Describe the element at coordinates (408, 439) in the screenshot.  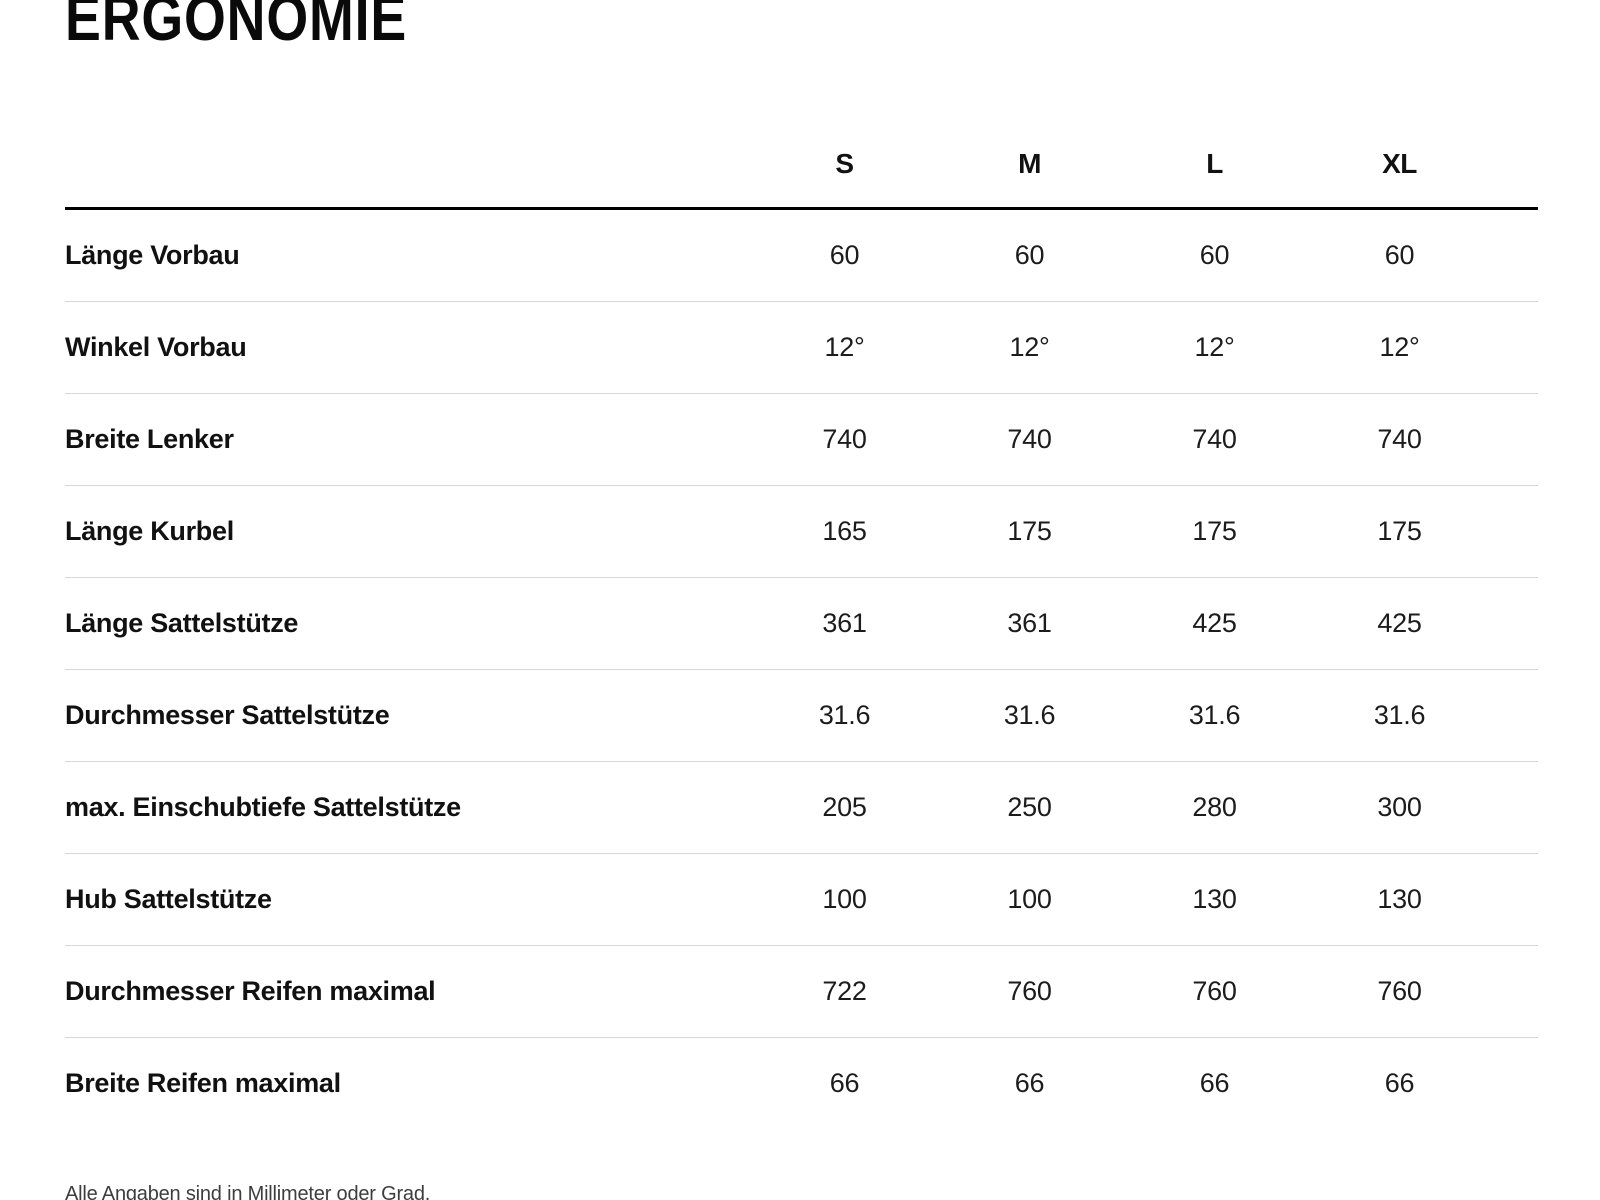
I see `spec-label: Breite Lenker` at that location.